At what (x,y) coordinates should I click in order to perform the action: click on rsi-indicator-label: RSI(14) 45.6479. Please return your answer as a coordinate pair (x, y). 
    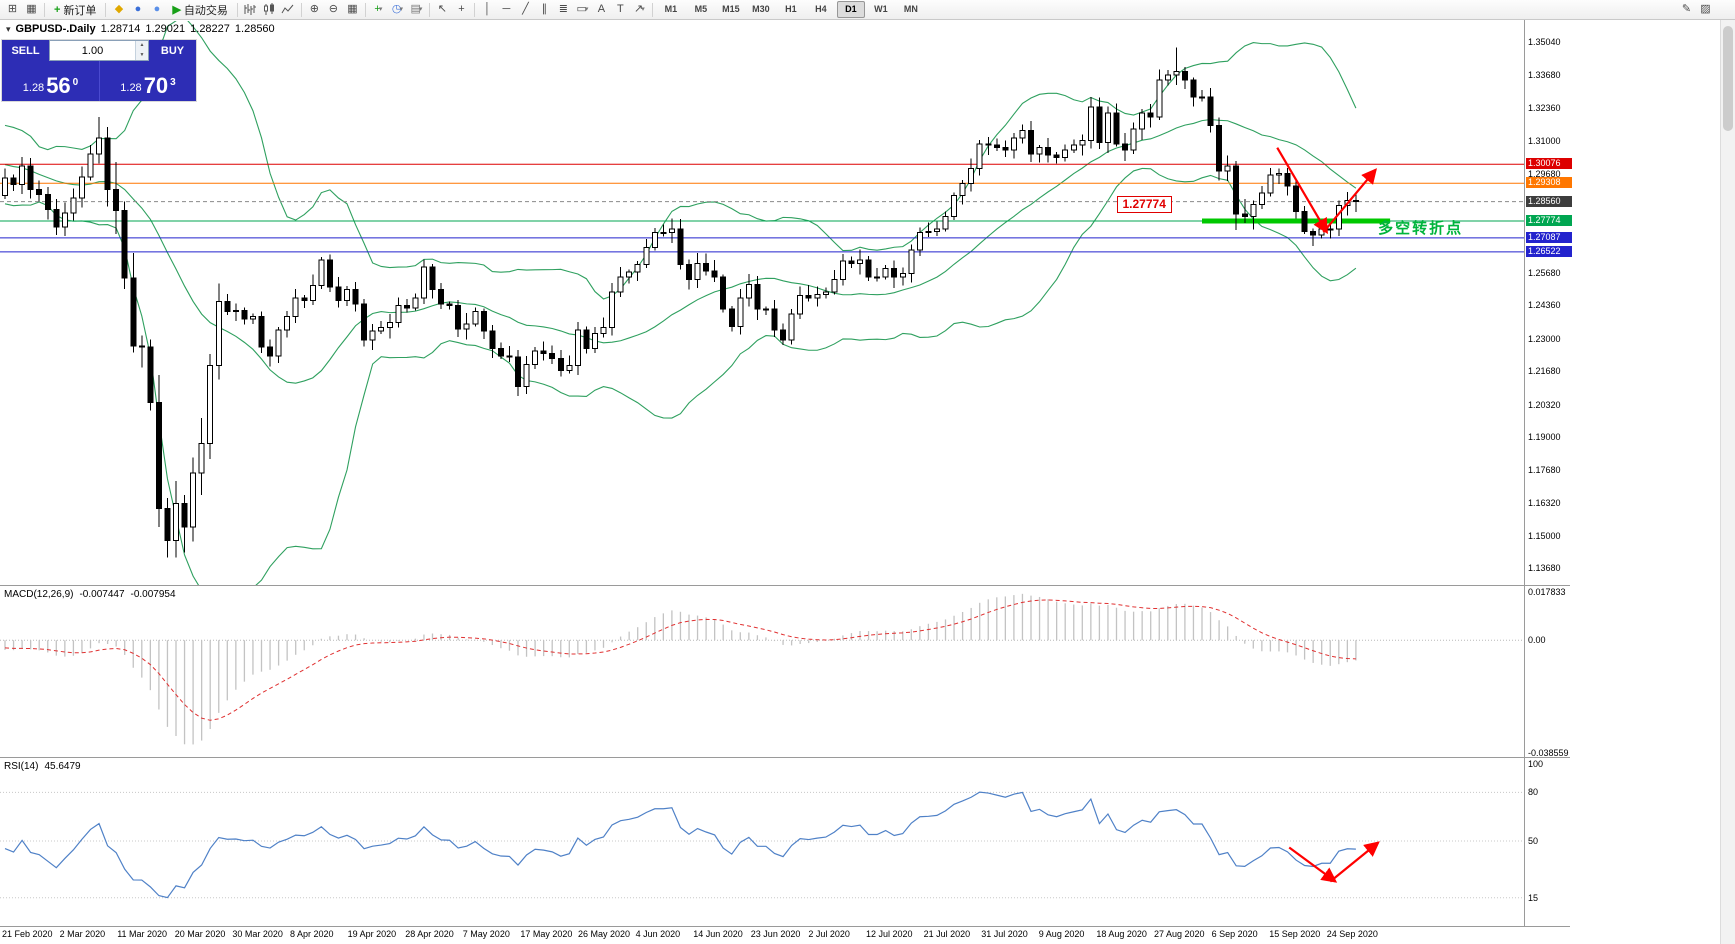
    Looking at the image, I should click on (42, 766).